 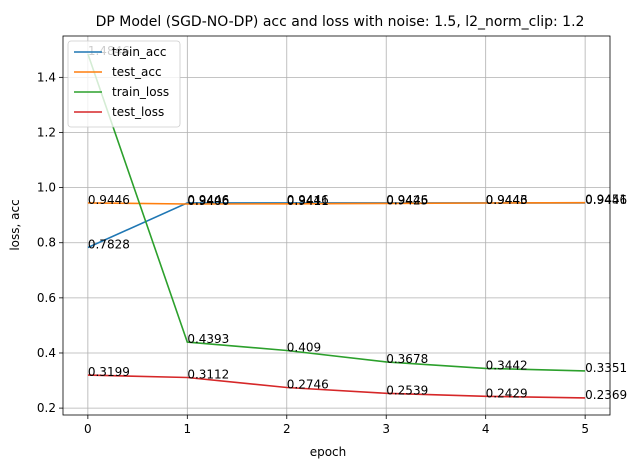 I want to click on legend-label: test_loss, so click(x=138, y=112).